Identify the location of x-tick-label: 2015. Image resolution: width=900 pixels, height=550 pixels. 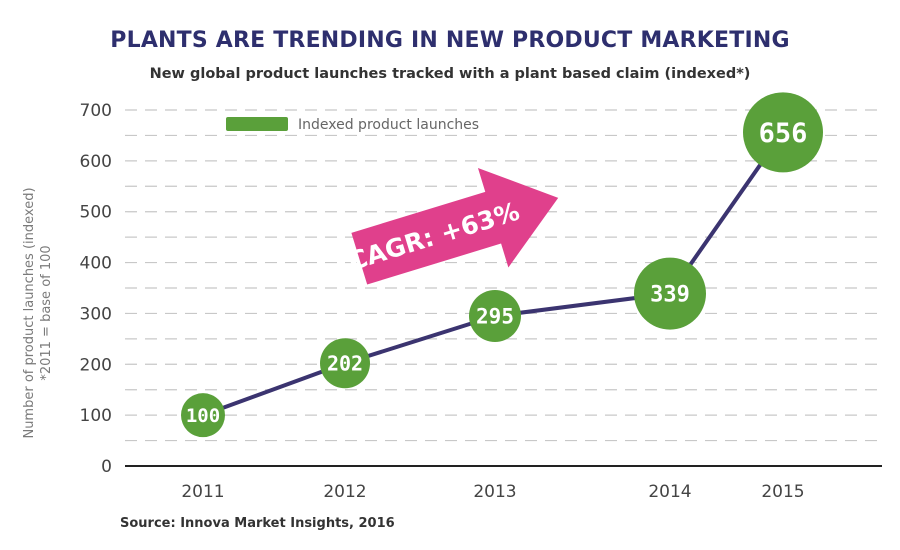
(782, 492).